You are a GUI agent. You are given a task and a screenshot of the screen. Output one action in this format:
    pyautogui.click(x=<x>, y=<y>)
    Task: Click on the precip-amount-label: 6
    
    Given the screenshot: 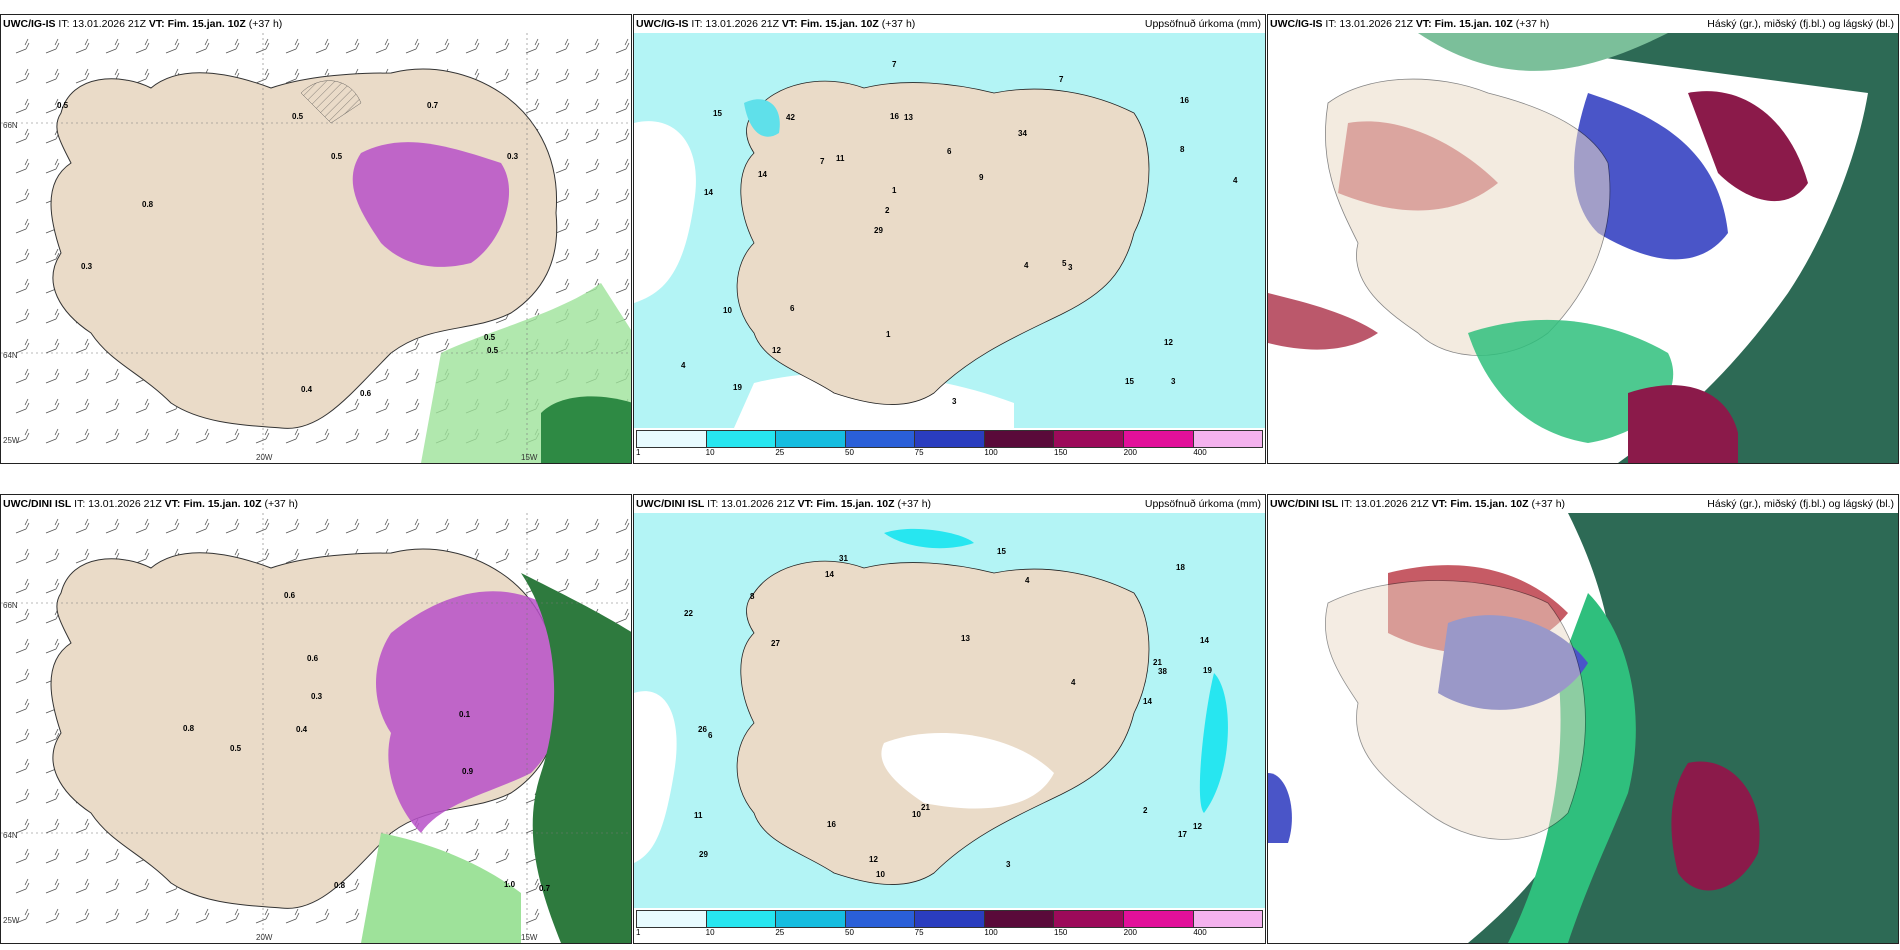 What is the action you would take?
    pyautogui.click(x=949, y=151)
    